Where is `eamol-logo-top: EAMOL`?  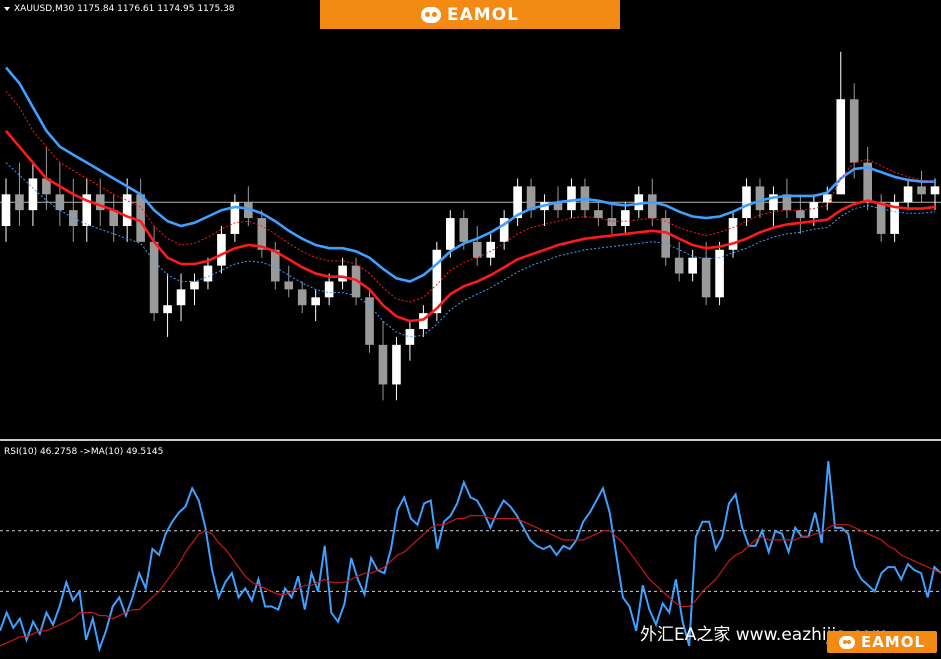 eamol-logo-top: EAMOL is located at coordinates (470, 14).